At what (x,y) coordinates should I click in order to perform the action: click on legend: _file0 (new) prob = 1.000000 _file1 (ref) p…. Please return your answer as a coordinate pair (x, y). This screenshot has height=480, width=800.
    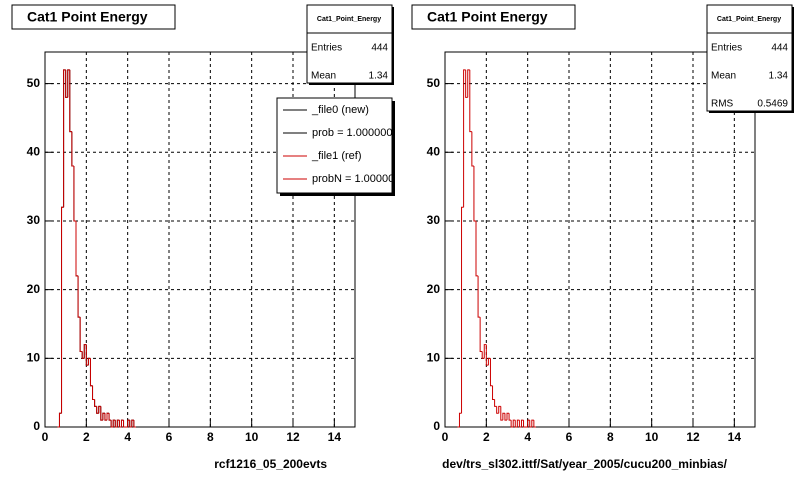
    Looking at the image, I should click on (338, 144).